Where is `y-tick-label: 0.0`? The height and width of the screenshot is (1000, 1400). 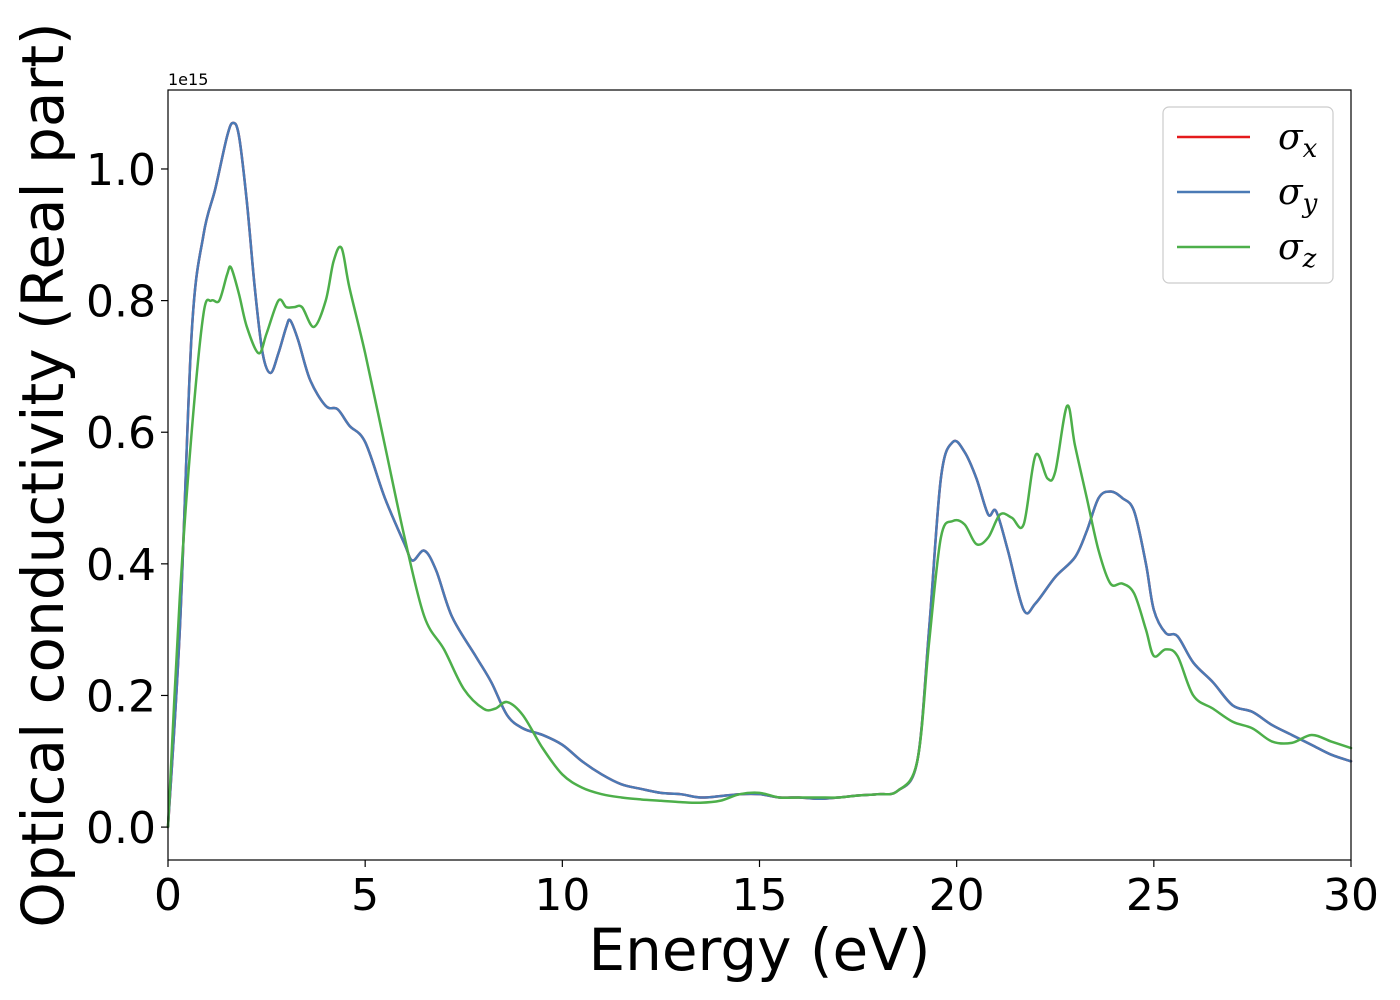 y-tick-label: 0.0 is located at coordinates (121, 828).